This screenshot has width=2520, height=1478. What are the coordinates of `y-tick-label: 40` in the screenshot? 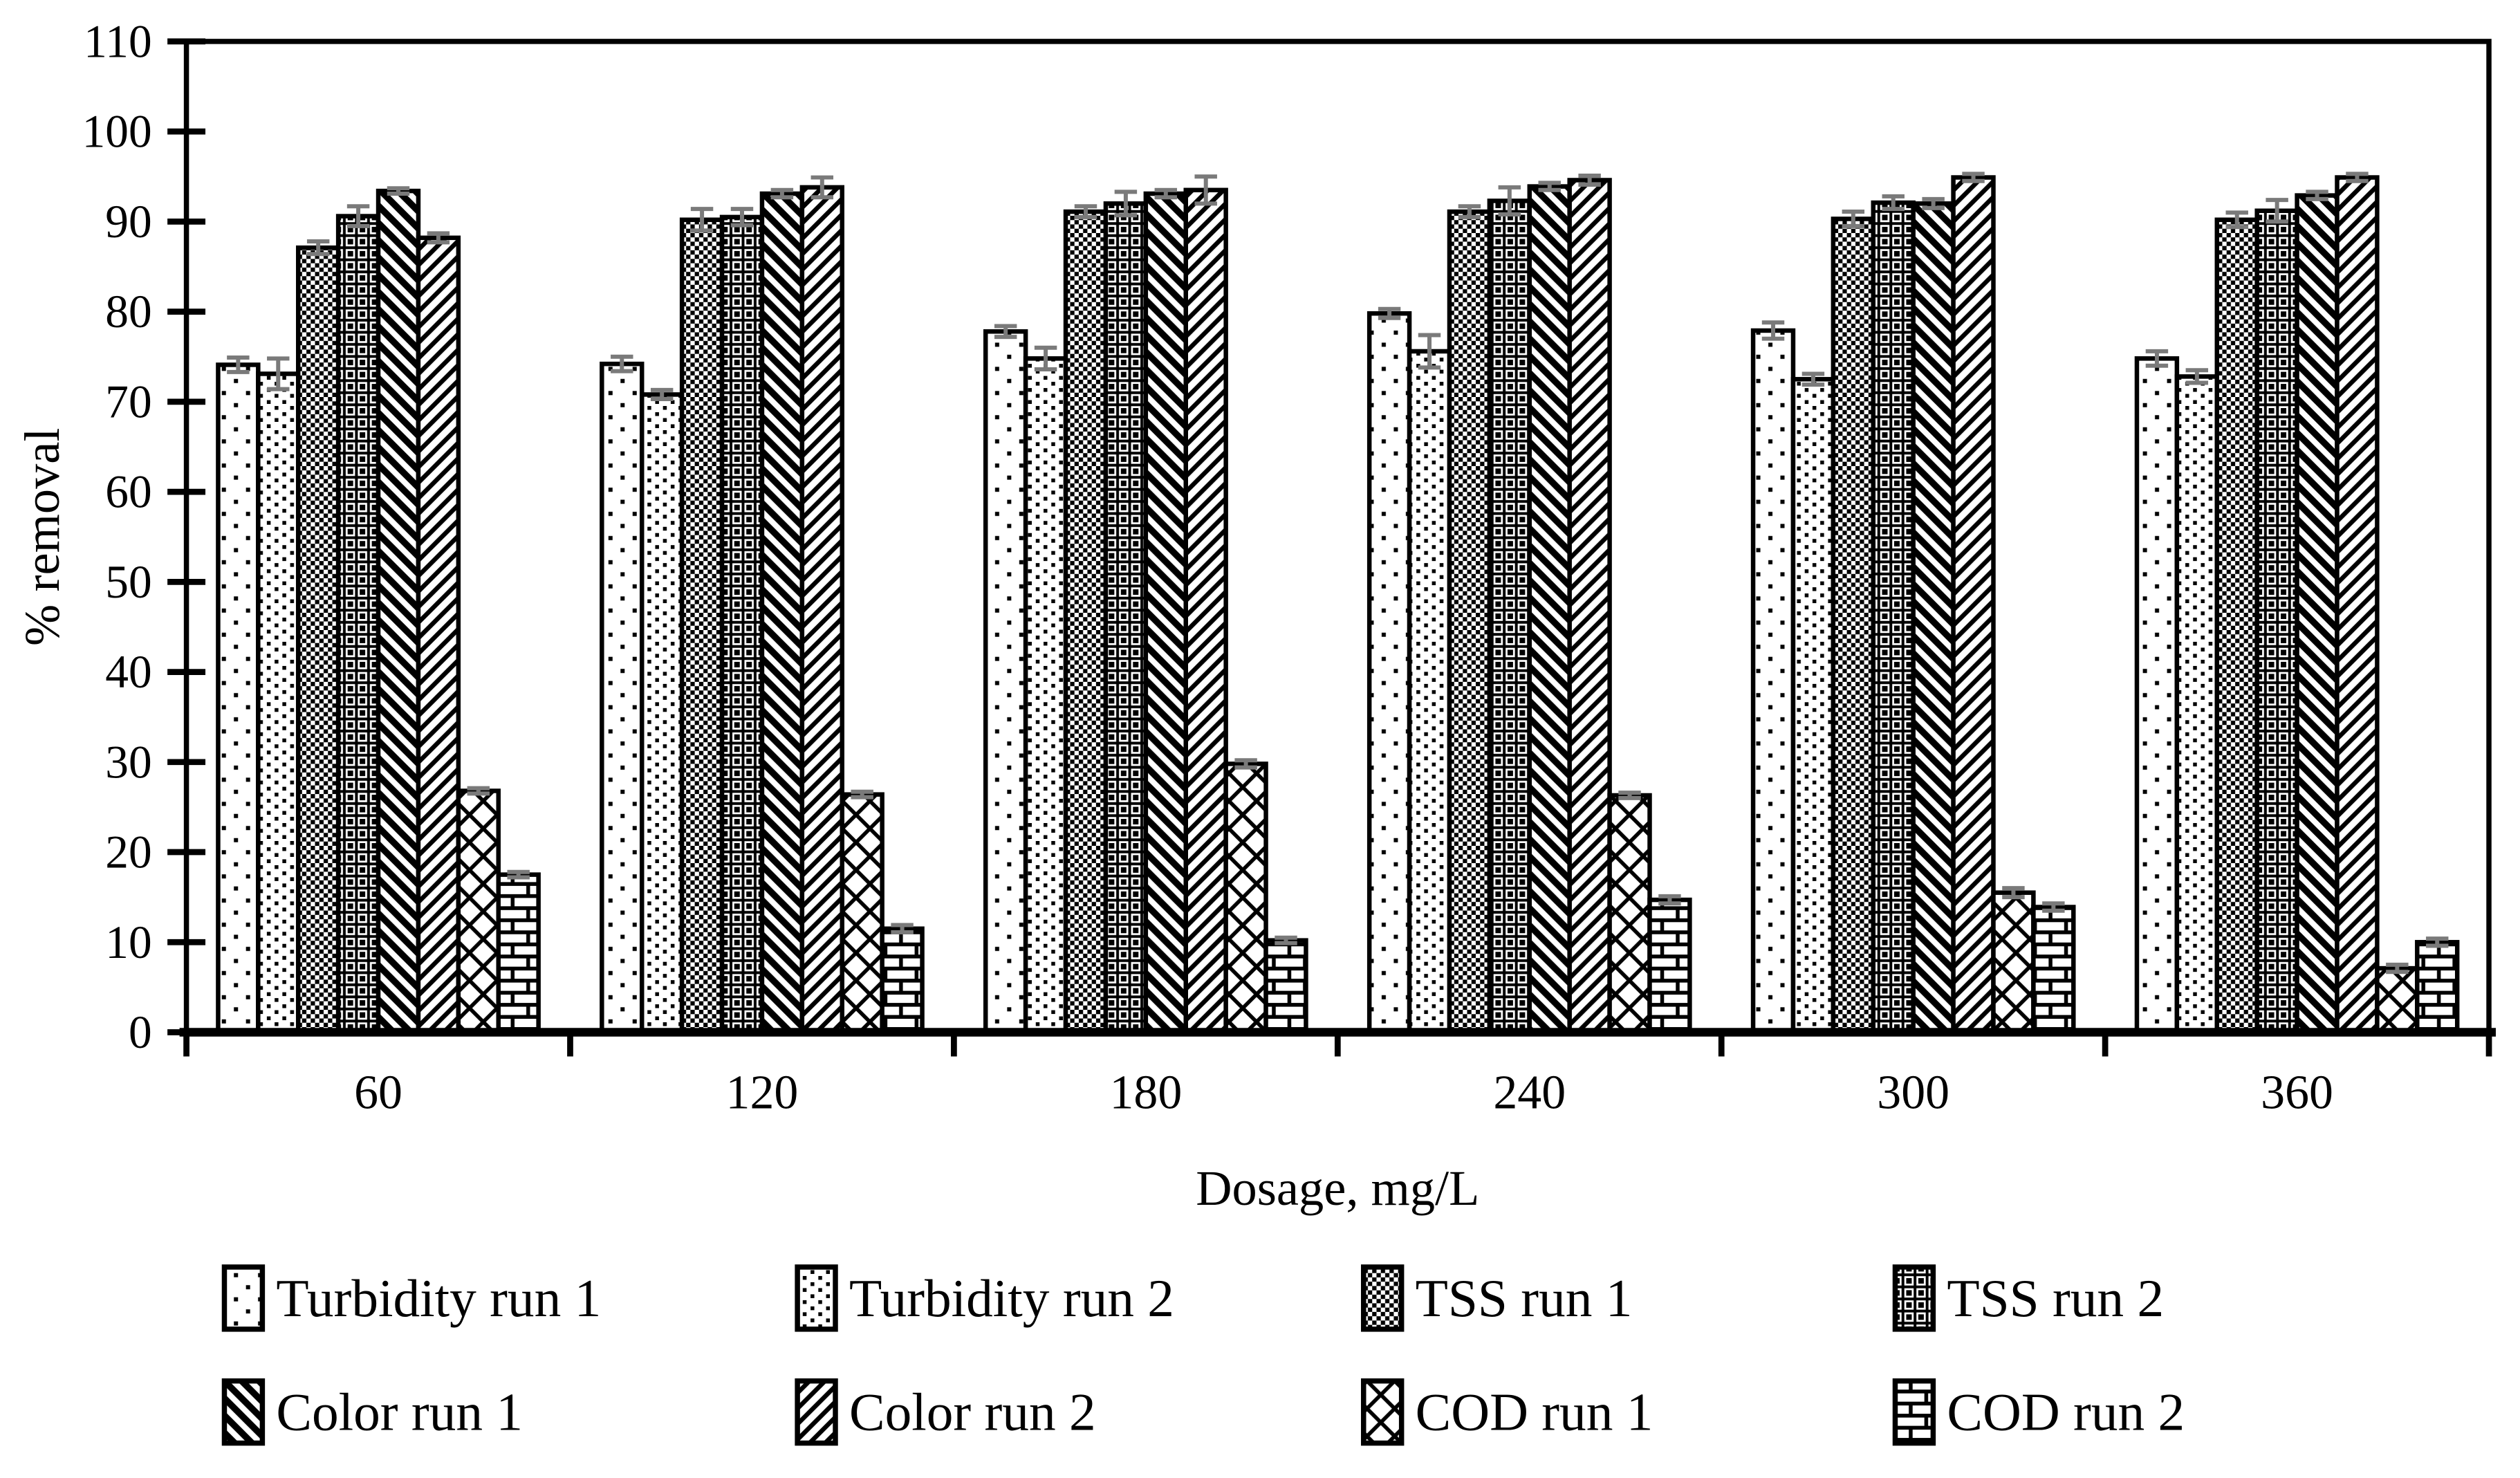 It's located at (128, 672).